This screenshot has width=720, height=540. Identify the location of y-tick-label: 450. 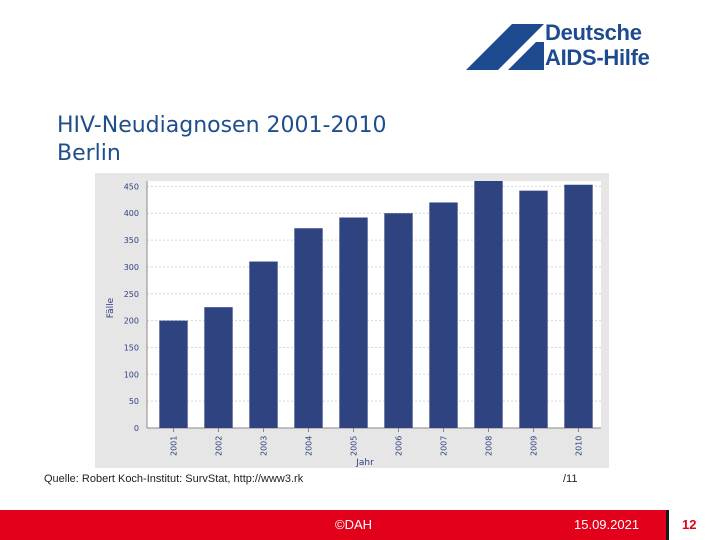
(131, 186).